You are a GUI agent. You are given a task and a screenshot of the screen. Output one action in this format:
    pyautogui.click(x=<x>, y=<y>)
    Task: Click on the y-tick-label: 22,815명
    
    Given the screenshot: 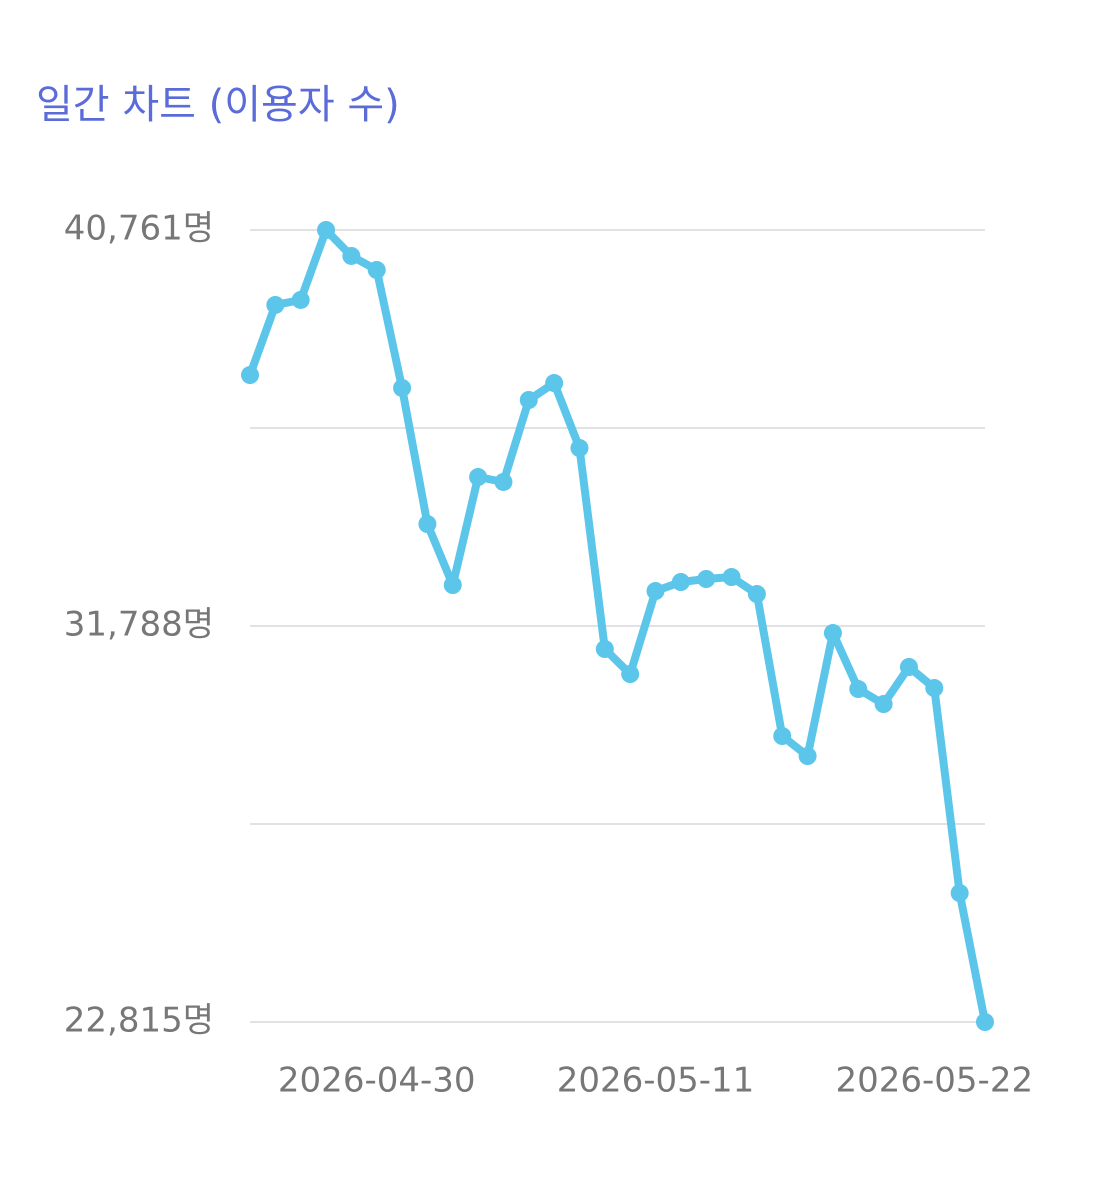 What is the action you would take?
    pyautogui.click(x=139, y=1021)
    